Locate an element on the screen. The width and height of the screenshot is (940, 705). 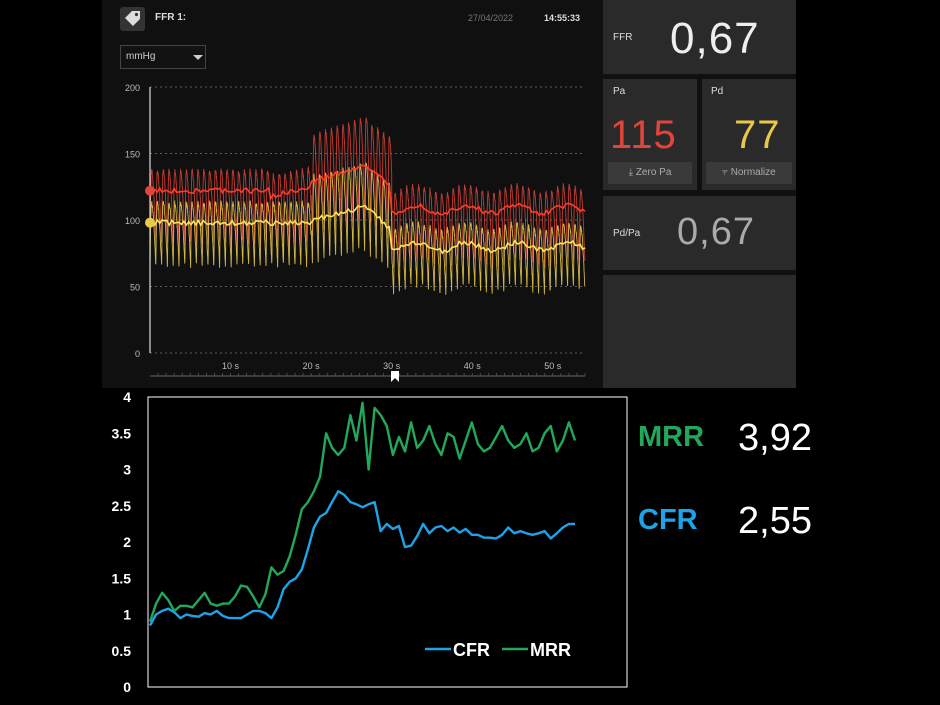
tag-icon is located at coordinates (132, 19).